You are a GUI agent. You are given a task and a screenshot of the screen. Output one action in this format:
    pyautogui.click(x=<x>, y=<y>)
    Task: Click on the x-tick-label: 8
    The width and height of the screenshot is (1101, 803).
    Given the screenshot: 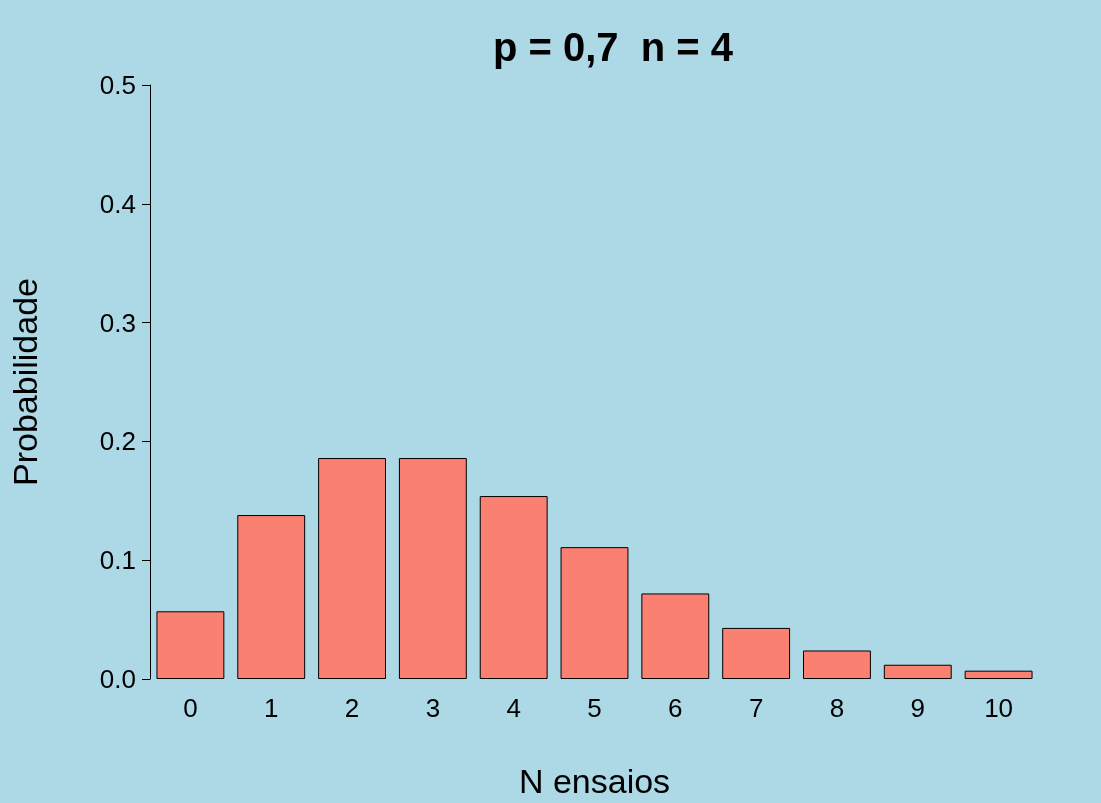 What is the action you would take?
    pyautogui.click(x=837, y=708)
    